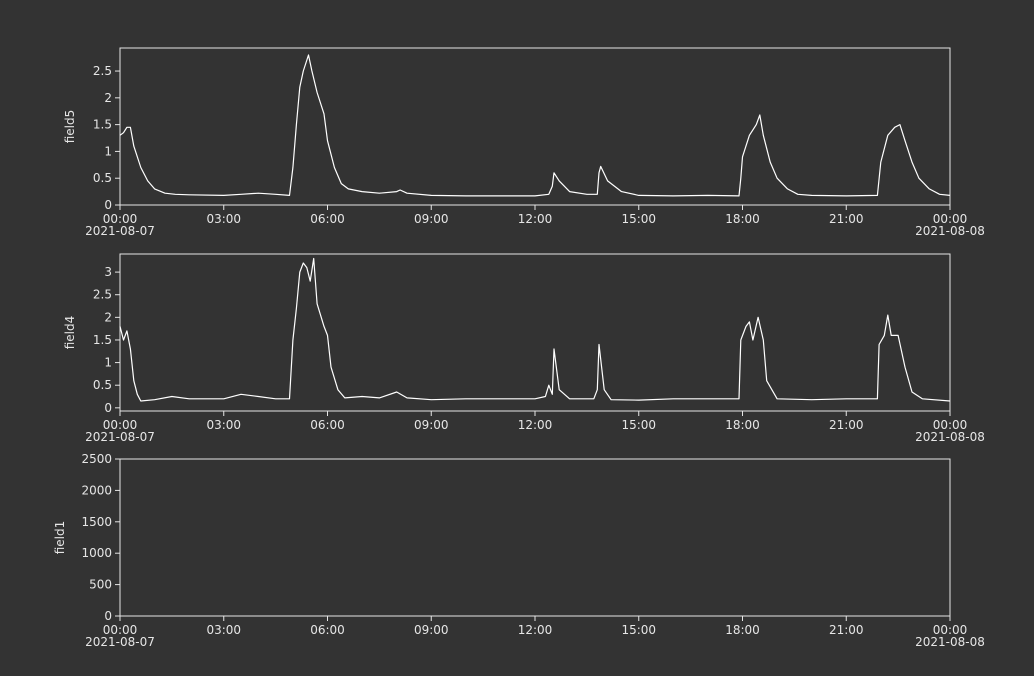 The image size is (1034, 676). What do you see at coordinates (108, 272) in the screenshot?
I see `y-tick-label: 3` at bounding box center [108, 272].